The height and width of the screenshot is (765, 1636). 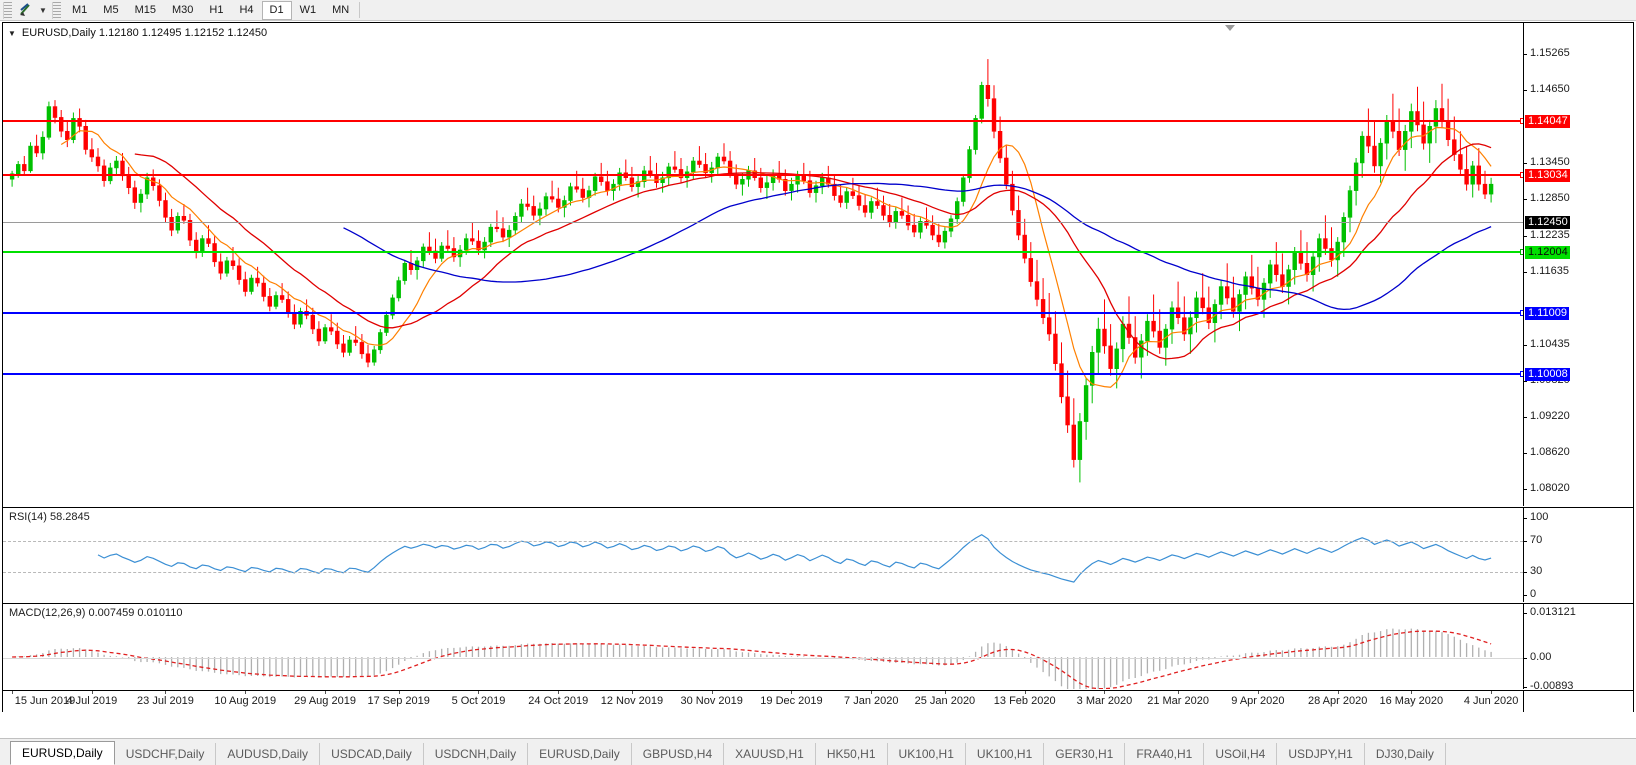 I want to click on date-axis-label: 23 Jul 2019, so click(x=165, y=701).